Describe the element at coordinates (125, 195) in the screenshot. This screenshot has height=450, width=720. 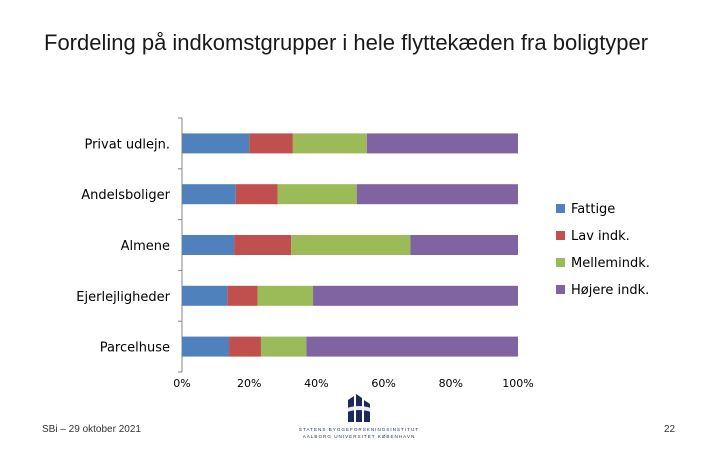
I see `category-label: Andelsboliger` at that location.